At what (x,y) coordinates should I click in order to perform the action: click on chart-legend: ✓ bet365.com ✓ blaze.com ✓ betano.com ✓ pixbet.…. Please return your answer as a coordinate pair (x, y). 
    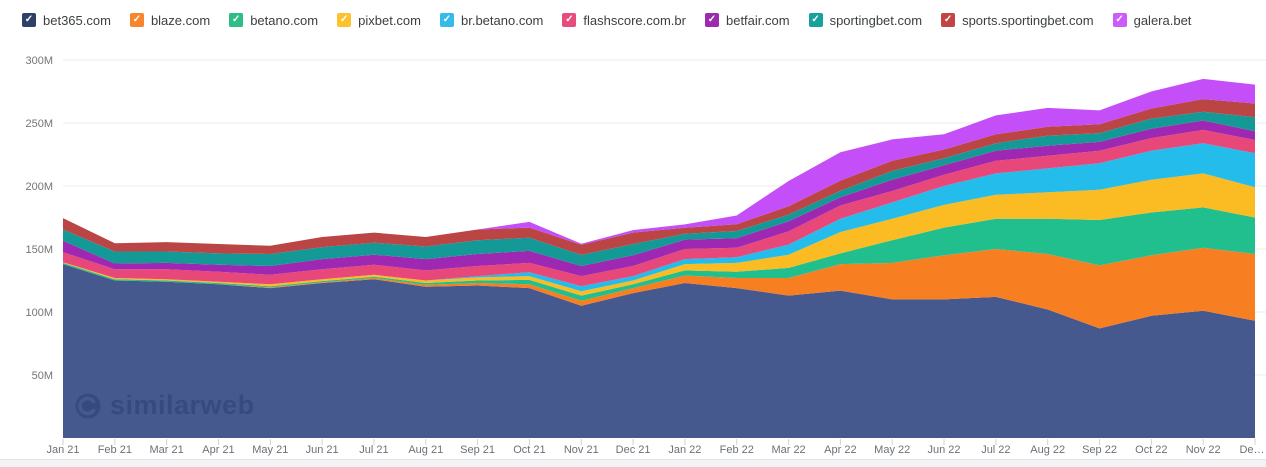
    Looking at the image, I should click on (606, 20).